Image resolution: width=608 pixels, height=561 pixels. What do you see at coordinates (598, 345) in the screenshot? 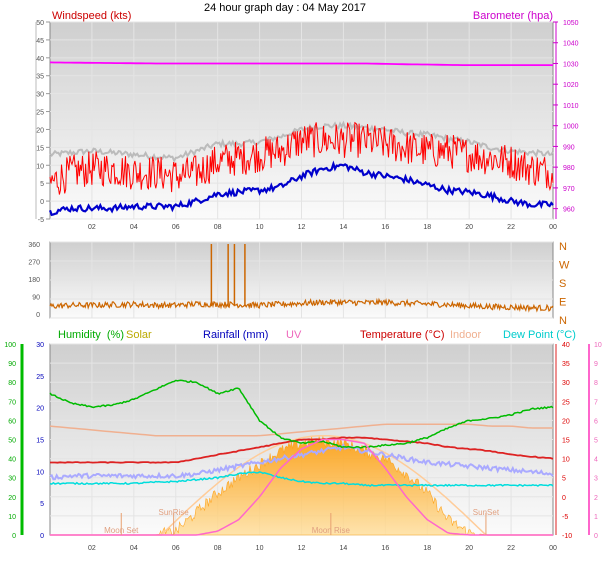
I see `uv-tick-label: 10` at bounding box center [598, 345].